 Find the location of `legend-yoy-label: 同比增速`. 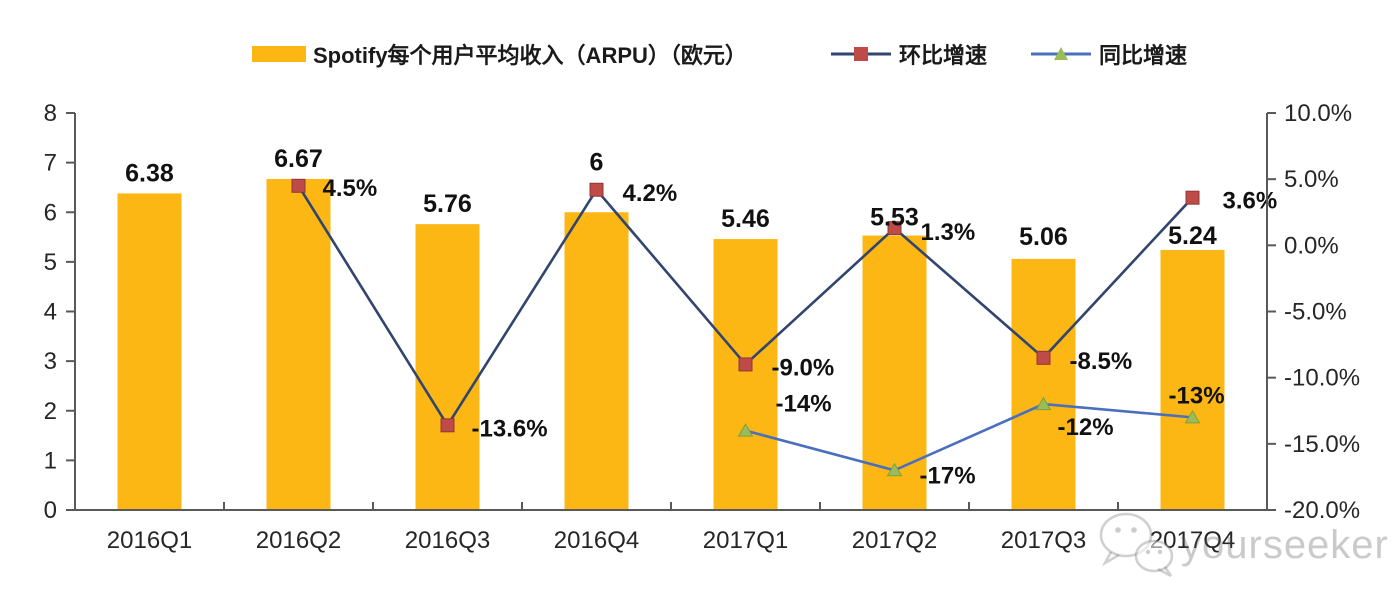

legend-yoy-label: 同比增速 is located at coordinates (1143, 55).